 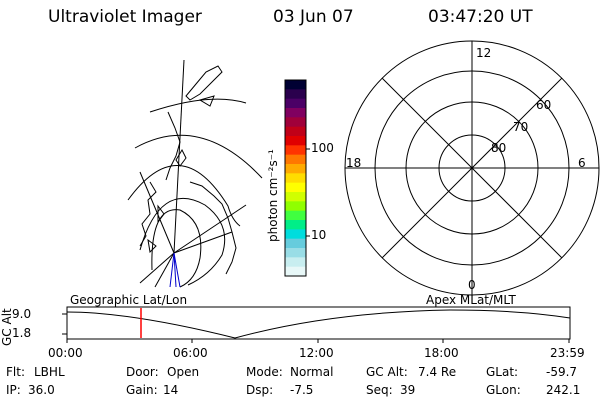 What do you see at coordinates (7, 327) in the screenshot?
I see `timeline-yaxis-label: GC Alt` at bounding box center [7, 327].